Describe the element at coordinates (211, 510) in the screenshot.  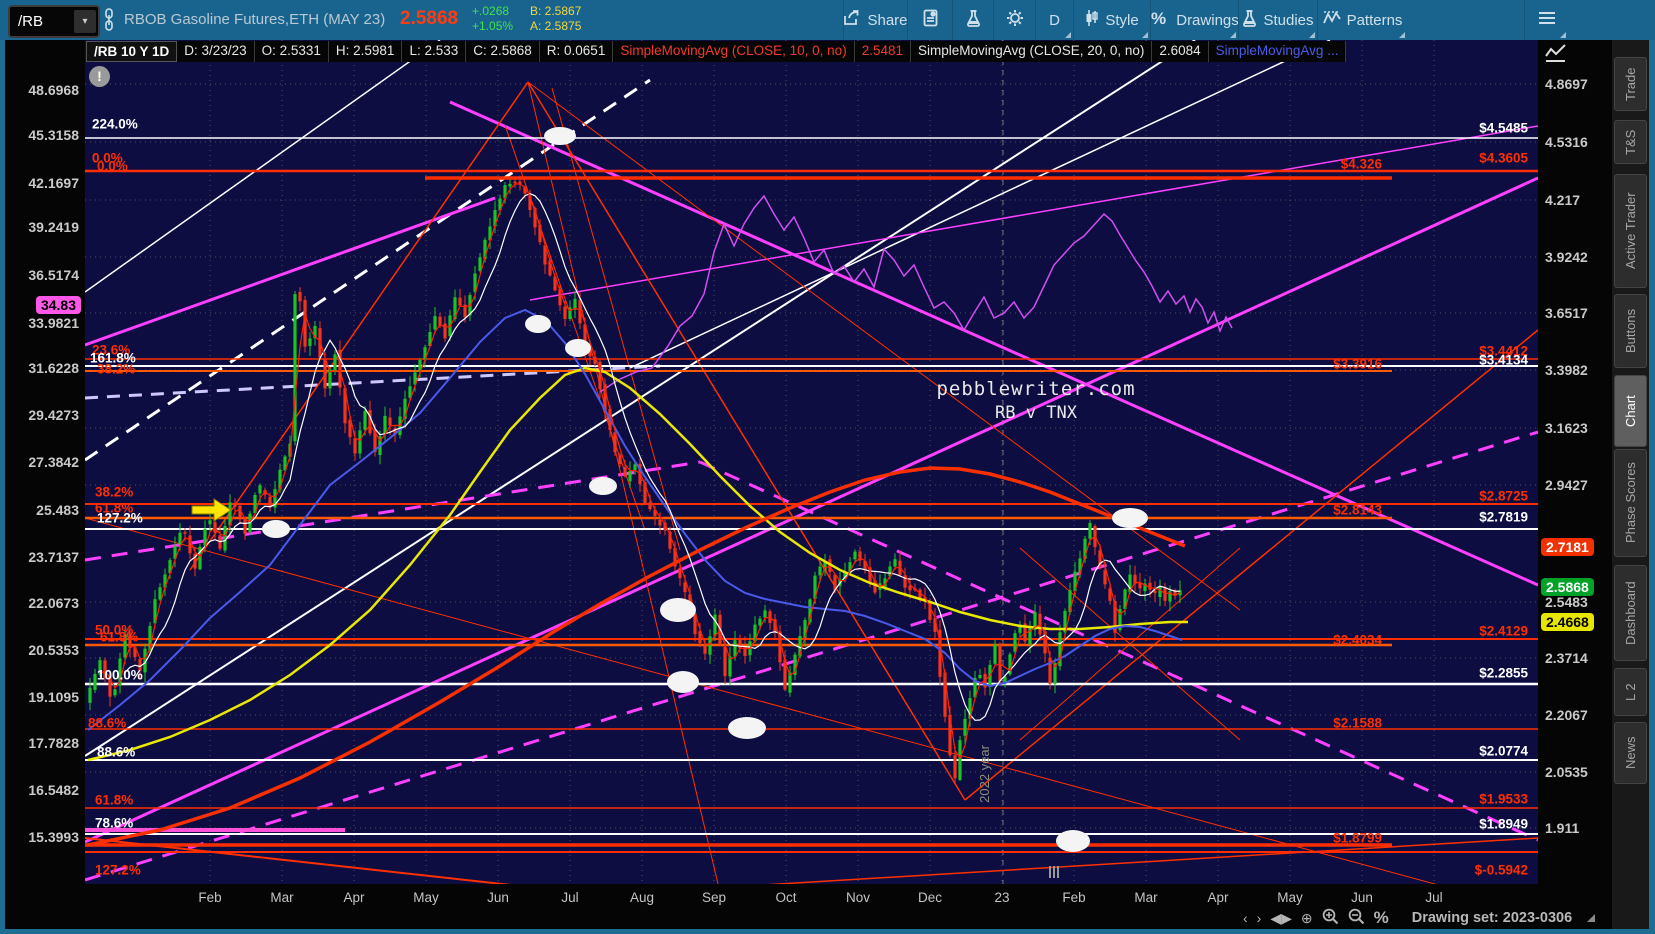
I see `yellow-arrow-annotation` at that location.